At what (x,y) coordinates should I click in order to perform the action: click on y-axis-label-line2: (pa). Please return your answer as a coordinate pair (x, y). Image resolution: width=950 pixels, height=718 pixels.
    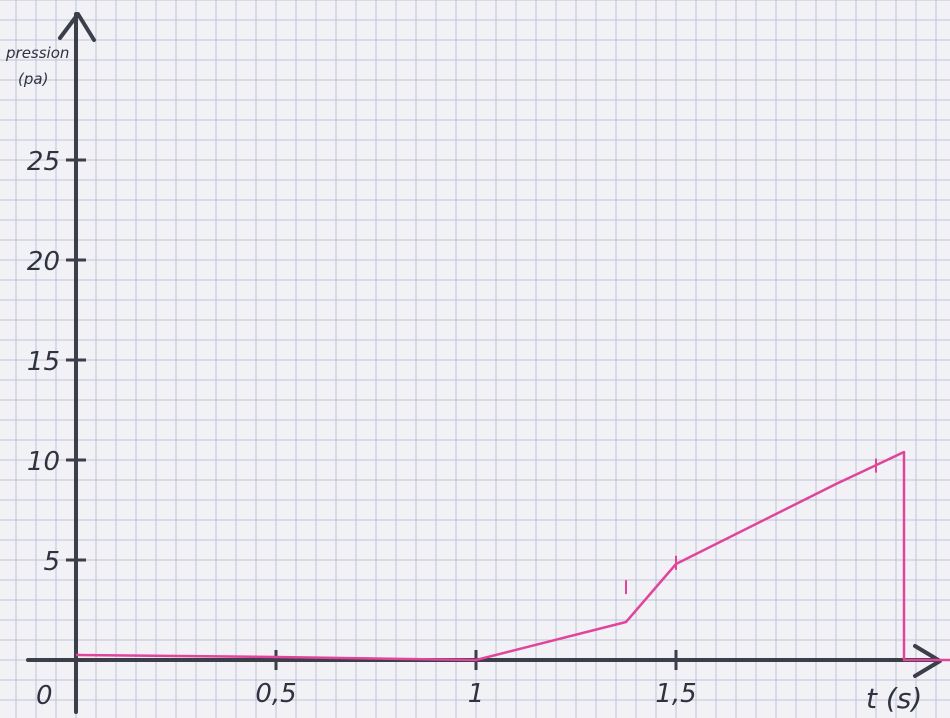
    Looking at the image, I should click on (33, 79).